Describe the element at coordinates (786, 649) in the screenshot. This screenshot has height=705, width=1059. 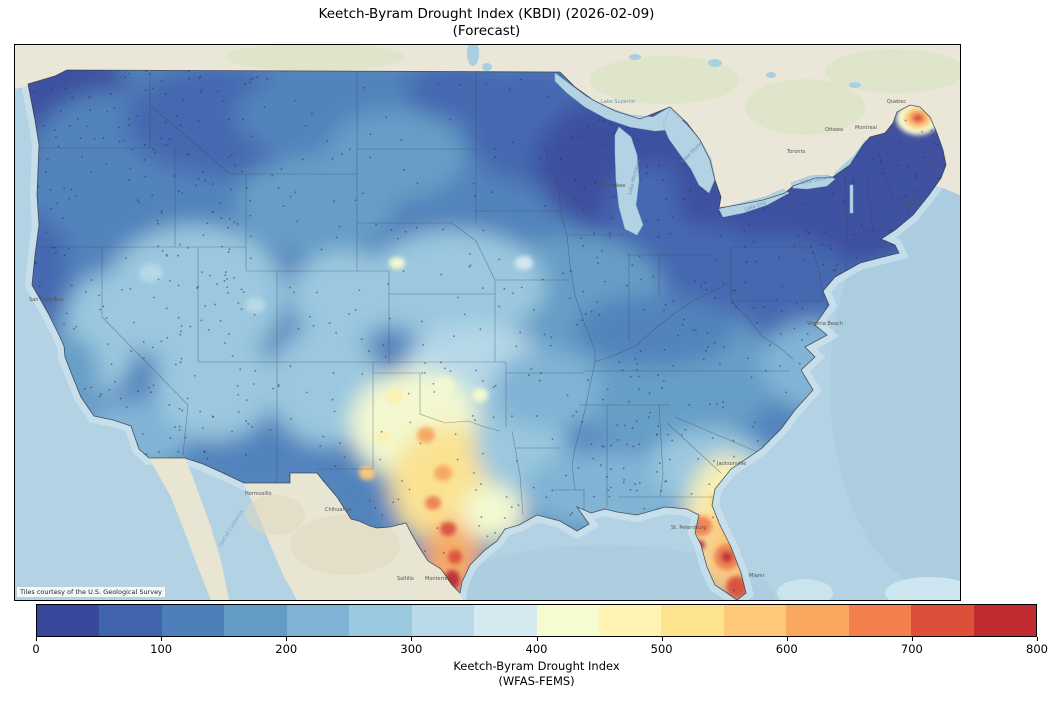
I see `tick-label: 600` at that location.